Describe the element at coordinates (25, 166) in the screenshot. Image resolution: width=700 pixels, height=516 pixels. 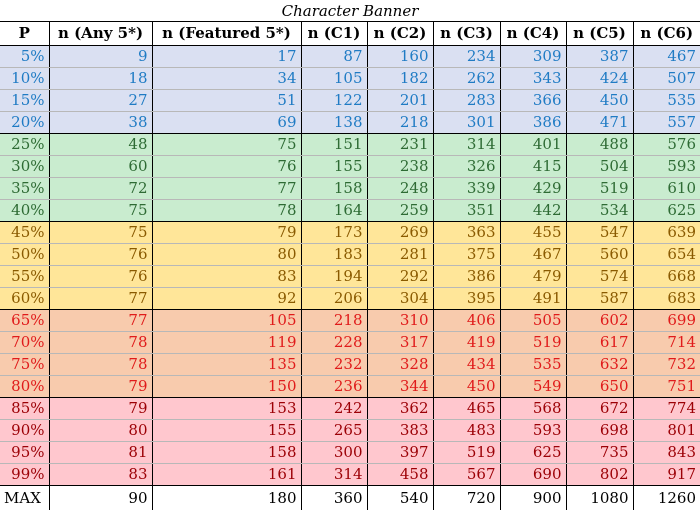
I see `probability-cell: 30%` at that location.